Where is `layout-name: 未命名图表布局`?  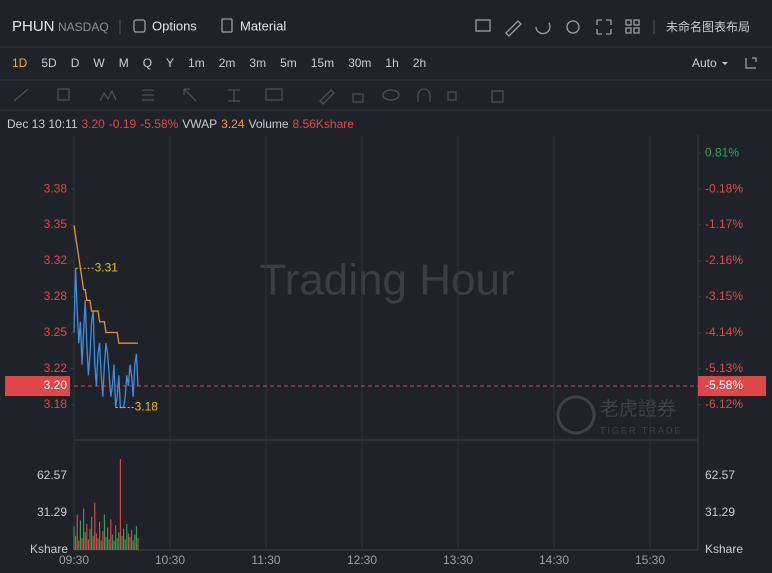 layout-name: 未命名图表布局 is located at coordinates (708, 26).